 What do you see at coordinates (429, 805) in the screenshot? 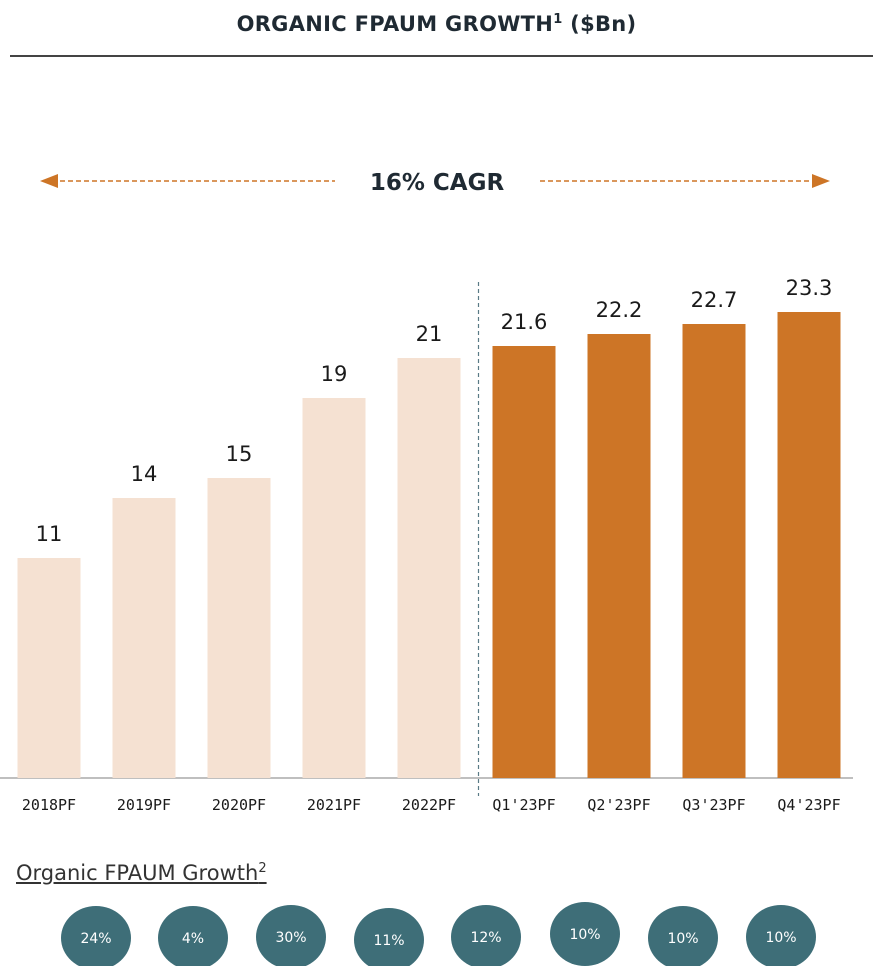
I see `x-tick-label-2022PF: 2022PF` at bounding box center [429, 805].